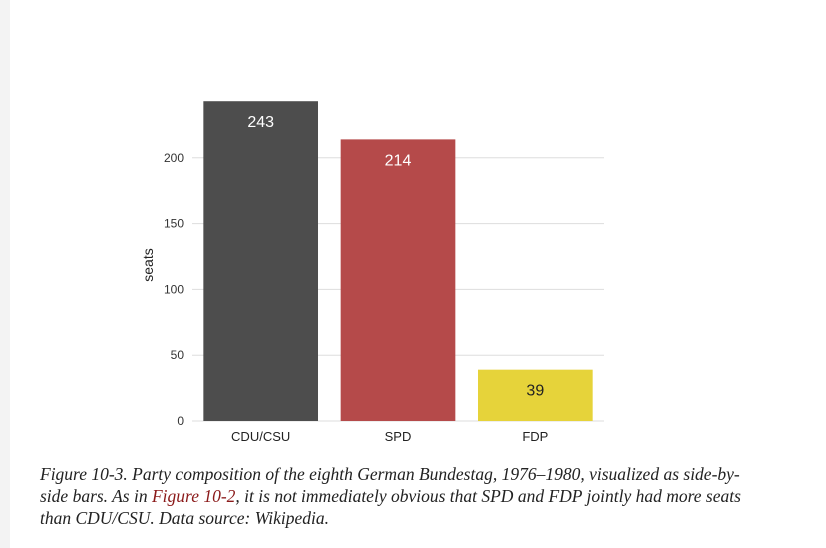 This screenshot has width=826, height=548. What do you see at coordinates (178, 355) in the screenshot?
I see `y-tick-label: 50` at bounding box center [178, 355].